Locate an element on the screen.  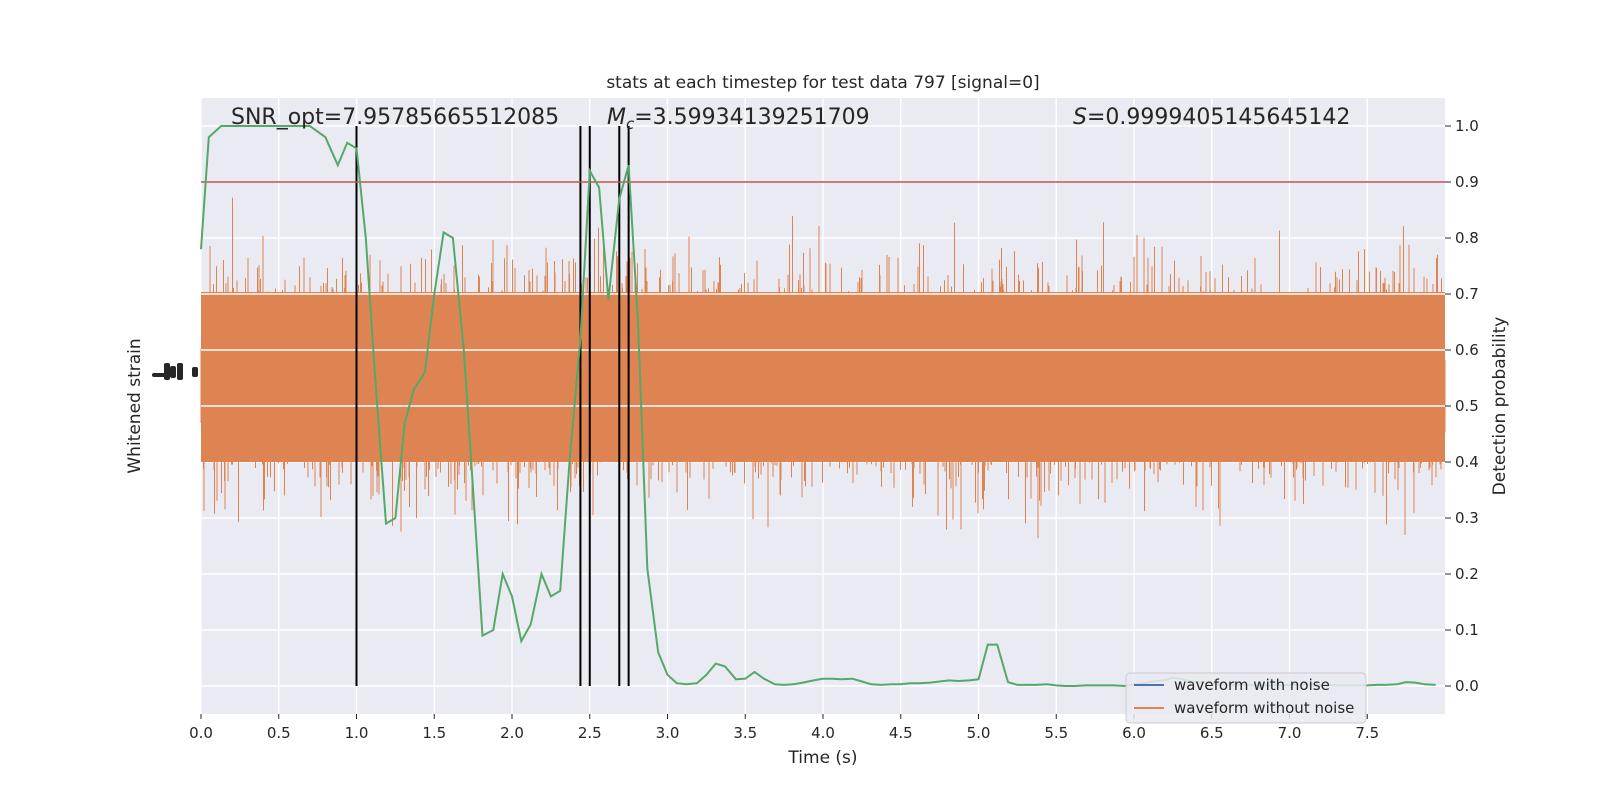
legend-box is located at coordinates (1246, 698).